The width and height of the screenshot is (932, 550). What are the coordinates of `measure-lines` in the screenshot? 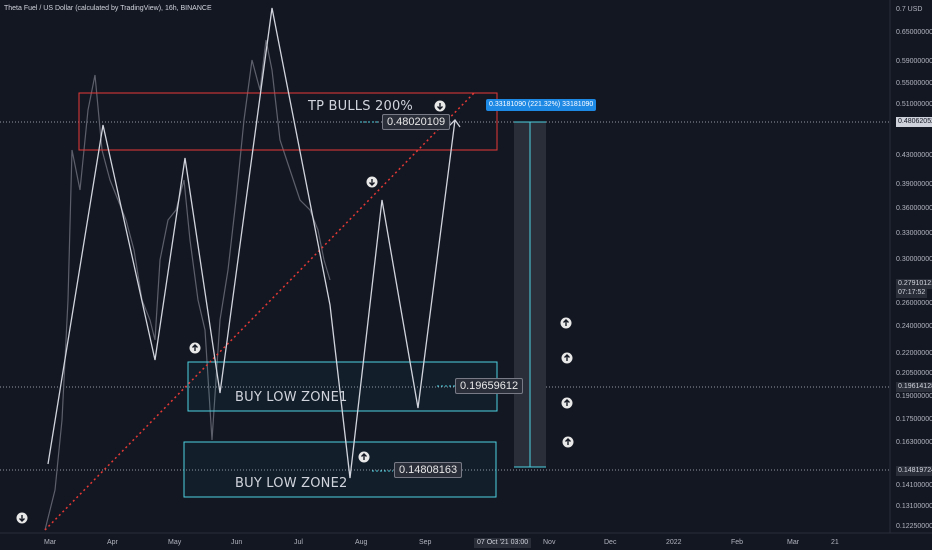 It's located at (530, 294).